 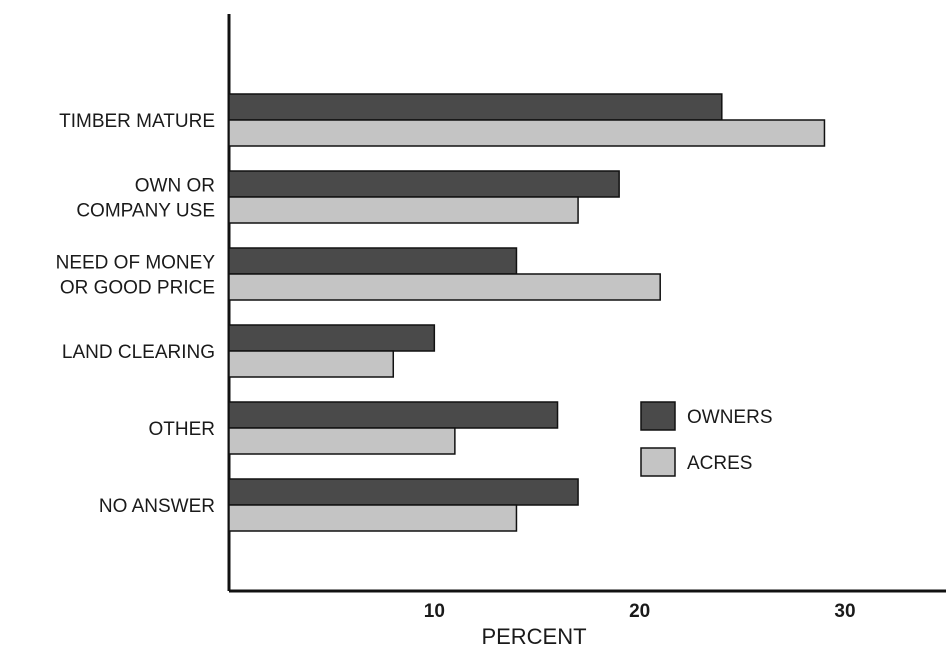 What do you see at coordinates (730, 417) in the screenshot?
I see `legend-label-owners: OWNERS` at bounding box center [730, 417].